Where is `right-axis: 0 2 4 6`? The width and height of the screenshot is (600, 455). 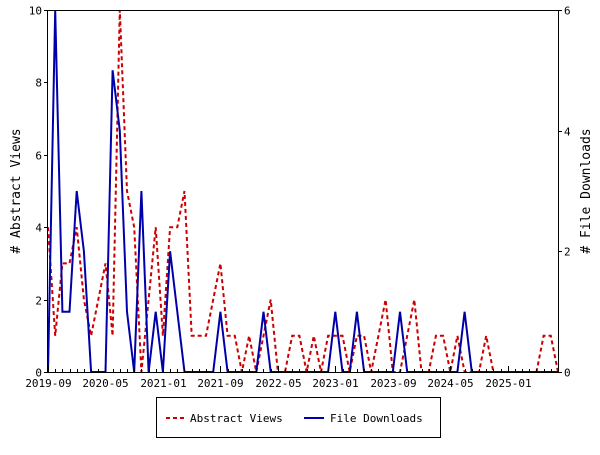 right-axis: 0 2 4 6 is located at coordinates (564, 192).